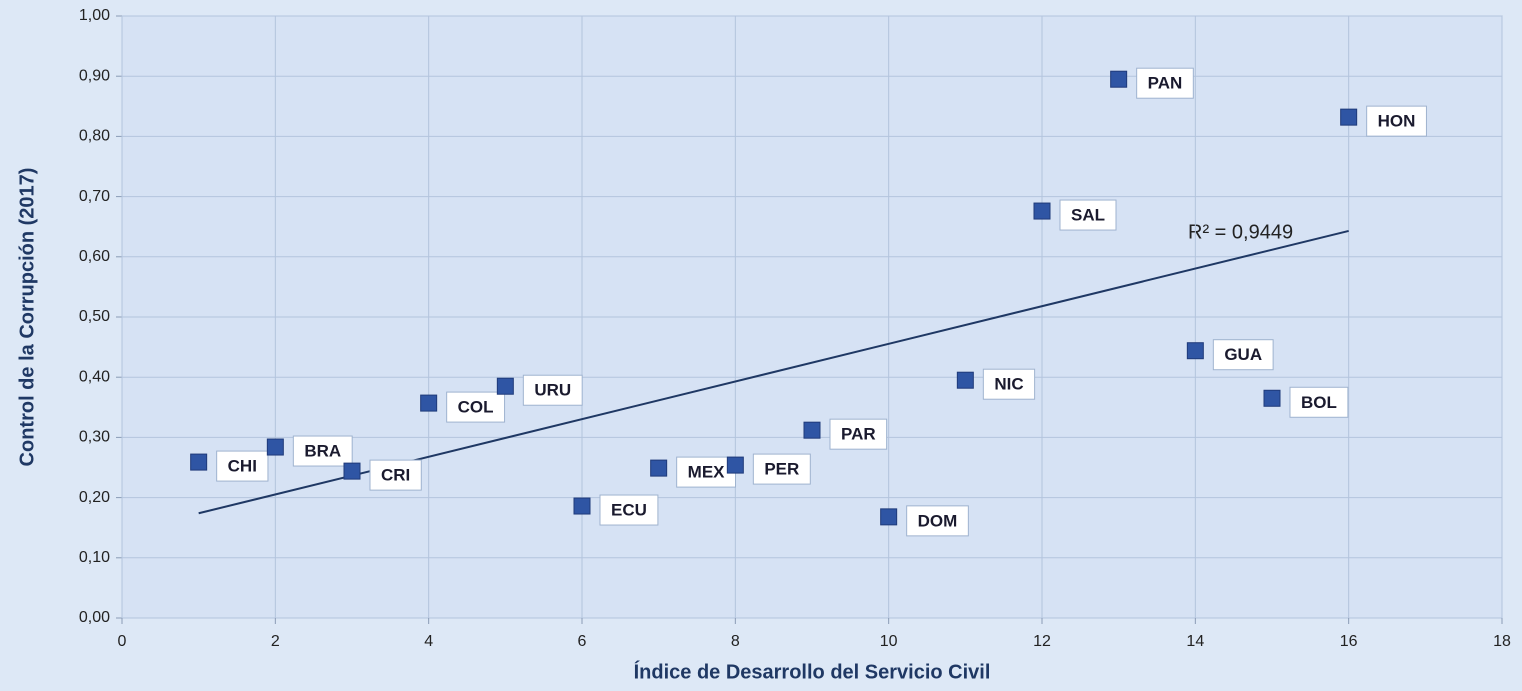 The width and height of the screenshot is (1522, 691). Describe the element at coordinates (94, 256) in the screenshot. I see `y-tick-label: 0,60` at that location.